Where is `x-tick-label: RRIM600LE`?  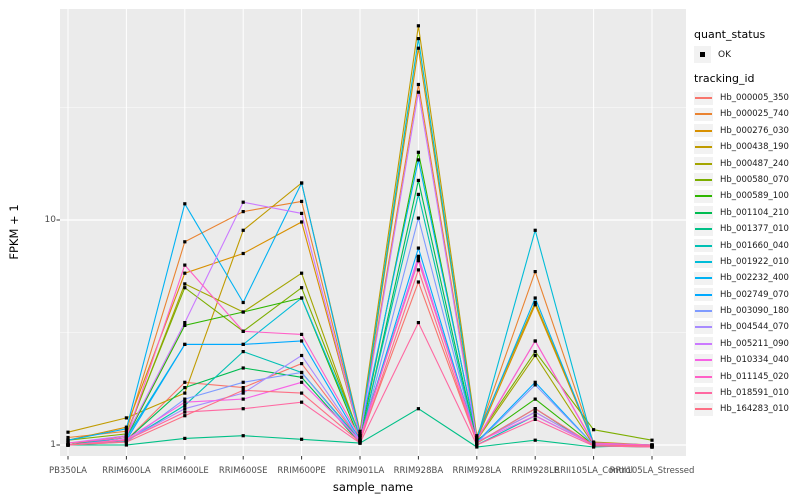 x-tick-label: RRIM600LE is located at coordinates (184, 471).